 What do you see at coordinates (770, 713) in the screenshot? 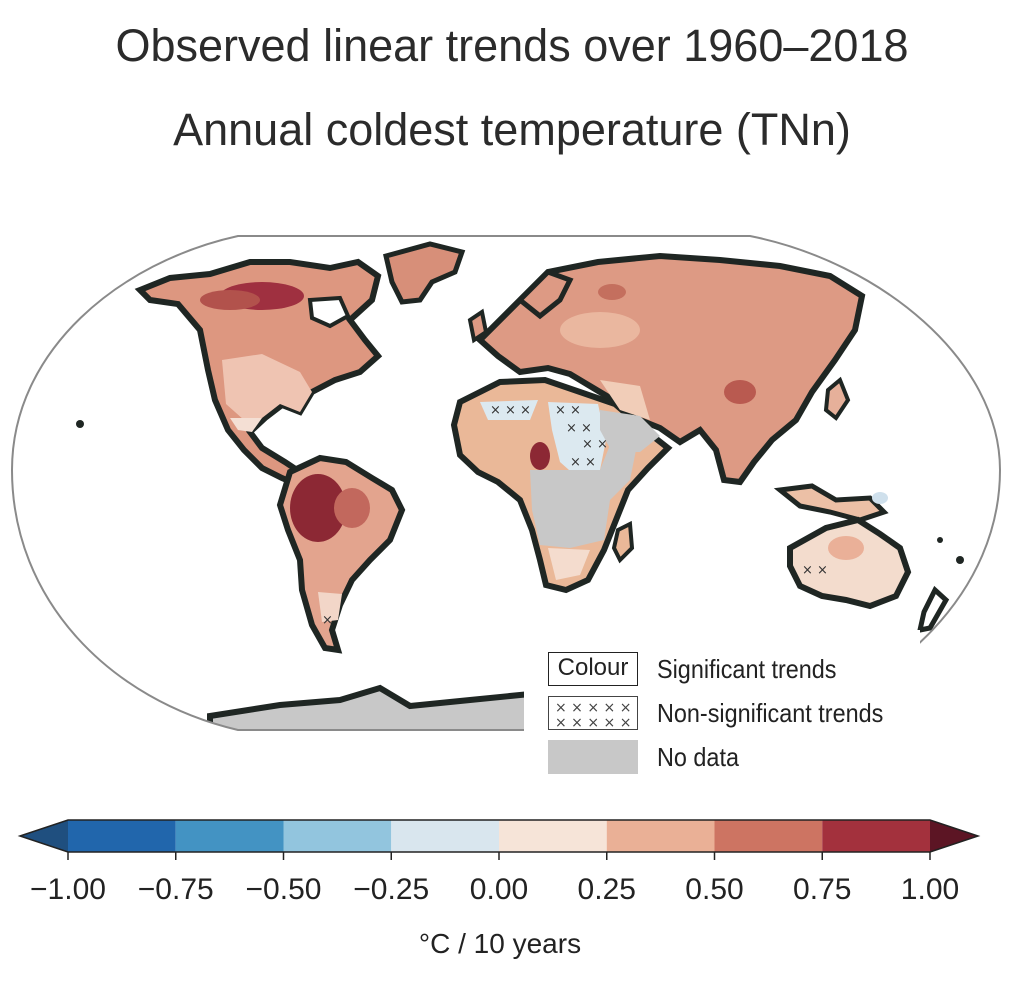
I see `legend-non-significant-label: Non-significant trends` at bounding box center [770, 713].